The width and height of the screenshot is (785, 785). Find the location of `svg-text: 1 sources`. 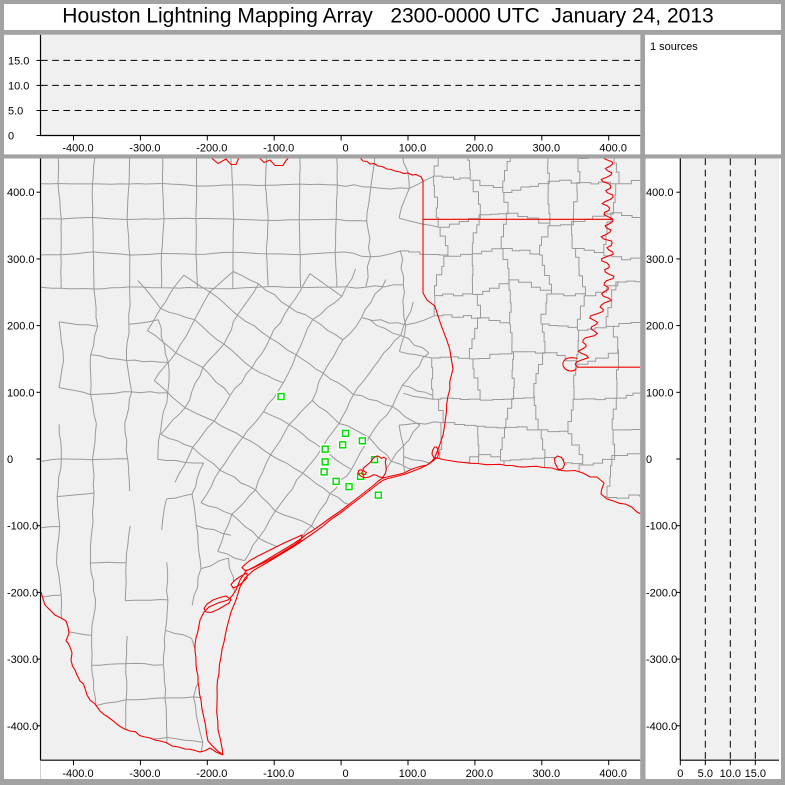

svg-text: 1 sources is located at coordinates (674, 47).